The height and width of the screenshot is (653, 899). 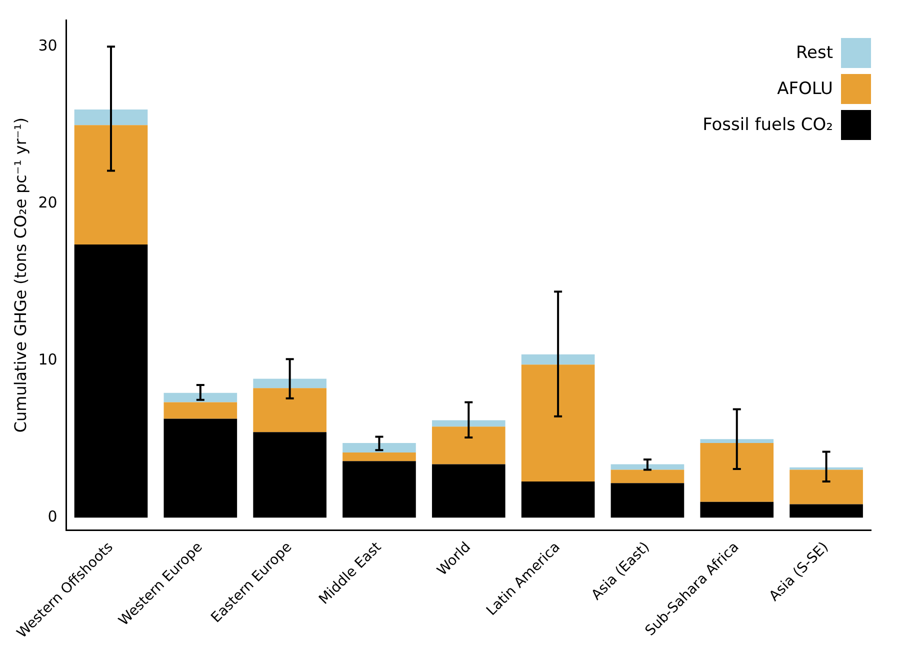 I want to click on y-tick-label: 30, so click(x=48, y=45).